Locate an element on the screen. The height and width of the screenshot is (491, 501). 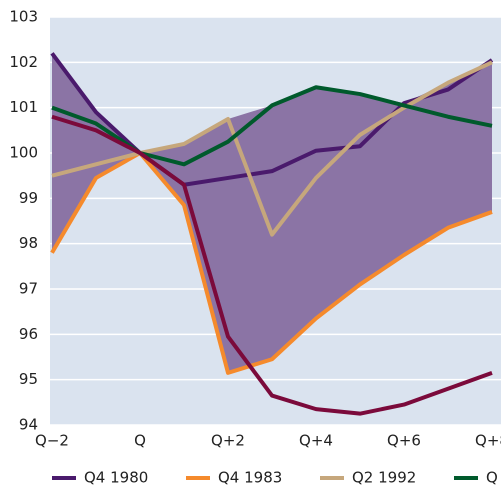
legend-label: Q is located at coordinates (492, 478).